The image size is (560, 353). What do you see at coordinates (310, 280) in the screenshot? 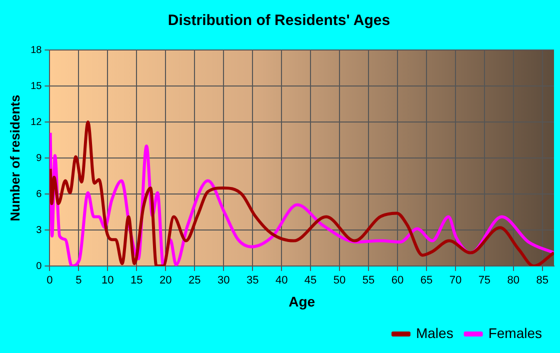
I see `x-tick-label: 45` at bounding box center [310, 280].